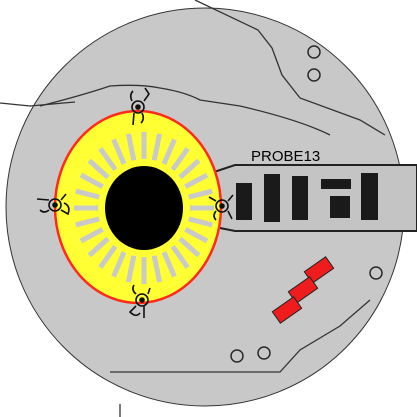 The image size is (417, 417). I want to click on sensor-core, so click(144, 208).